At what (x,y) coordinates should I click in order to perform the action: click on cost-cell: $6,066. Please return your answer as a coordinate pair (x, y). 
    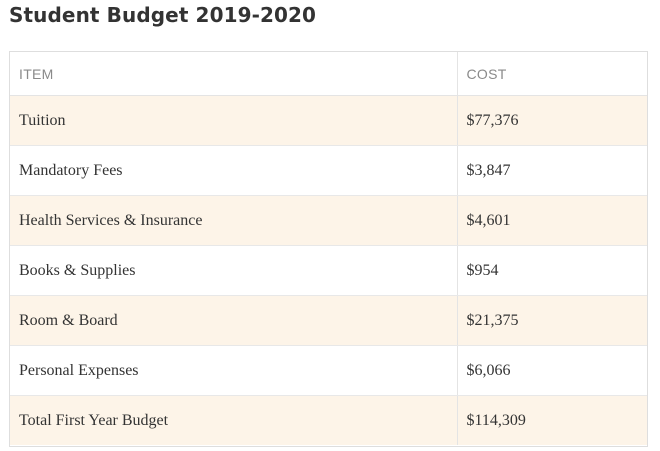
    Looking at the image, I should click on (551, 370).